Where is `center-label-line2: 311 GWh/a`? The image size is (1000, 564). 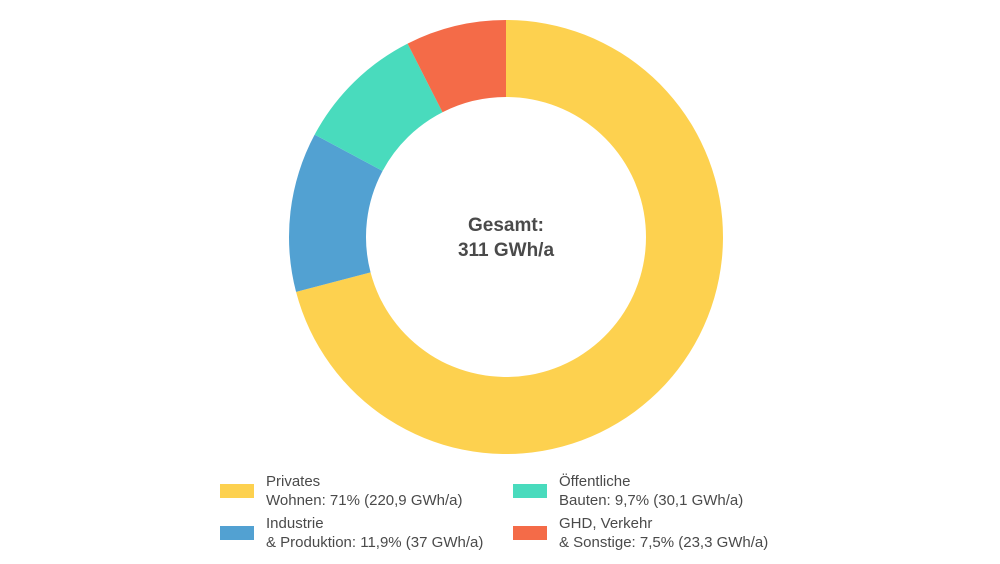
center-label-line2: 311 GWh/a is located at coordinates (506, 250).